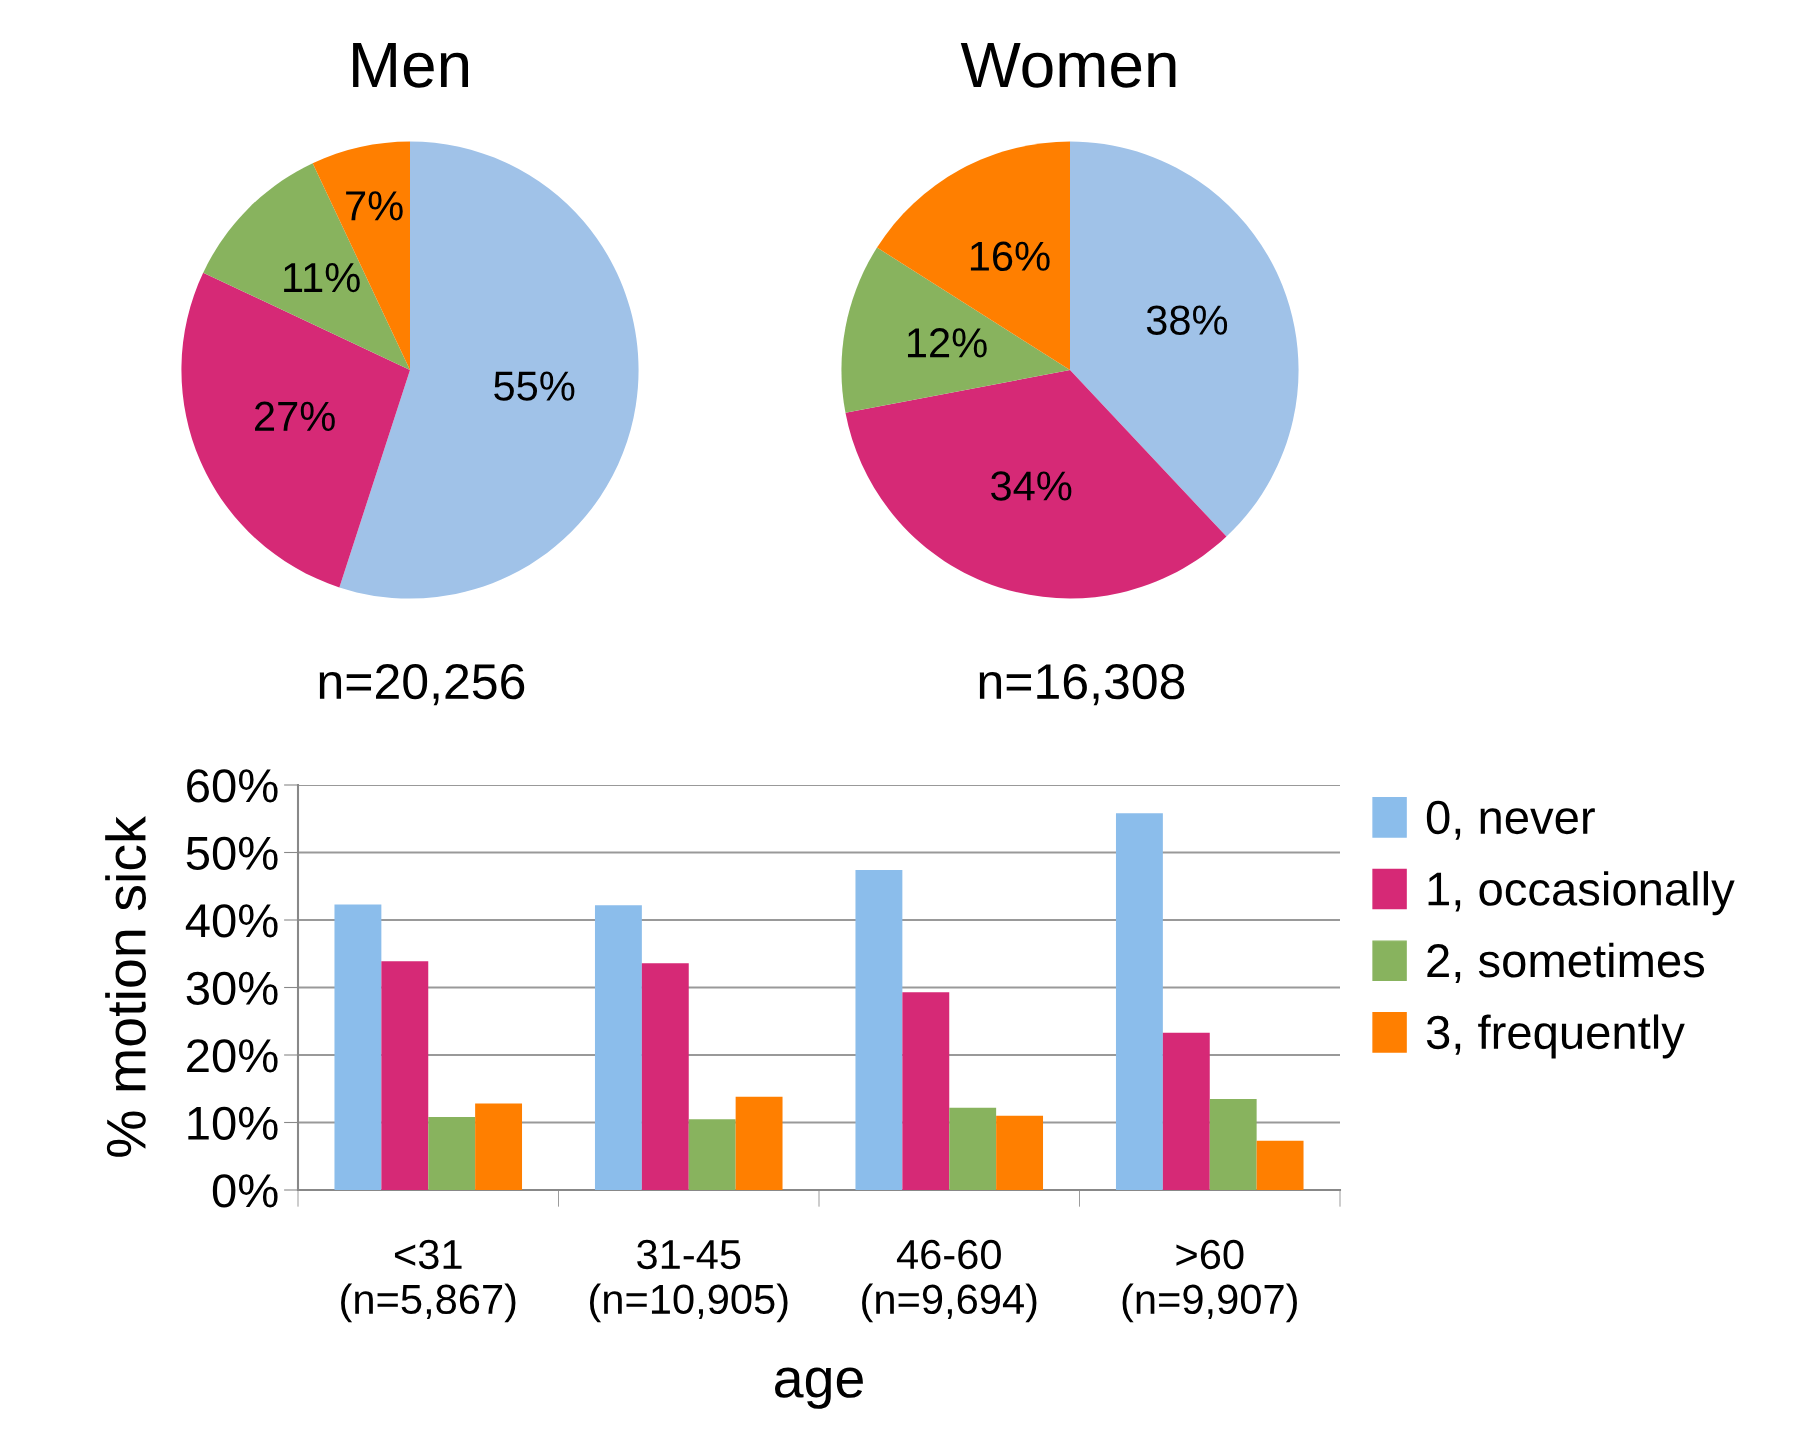 The height and width of the screenshot is (1456, 1797). Describe the element at coordinates (949, 1281) in the screenshot. I see `x-tick-label: 46-60 (n=9,694)` at that location.